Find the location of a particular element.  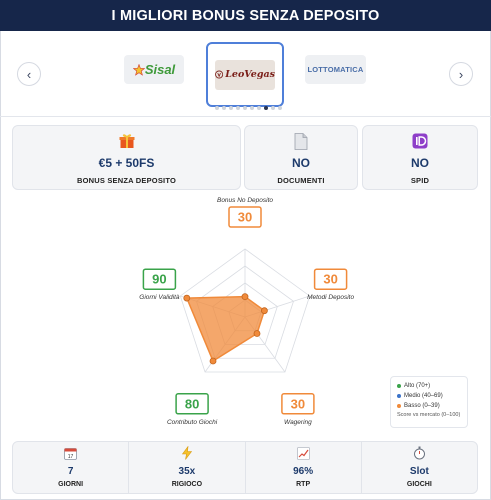

stat-card-documents: NO DOCUMENTI is located at coordinates (301, 157).